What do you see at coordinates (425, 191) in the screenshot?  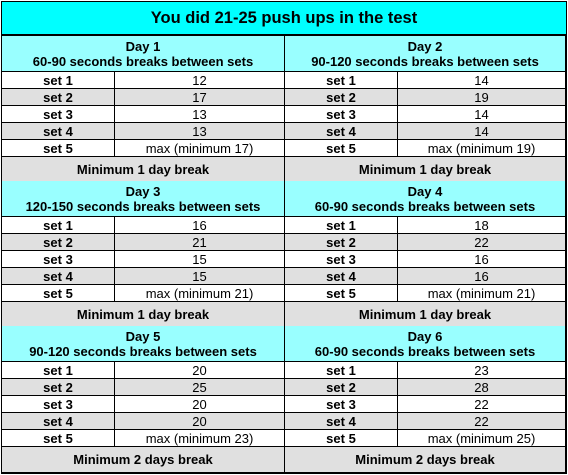 I see `day-name: Day 4` at bounding box center [425, 191].